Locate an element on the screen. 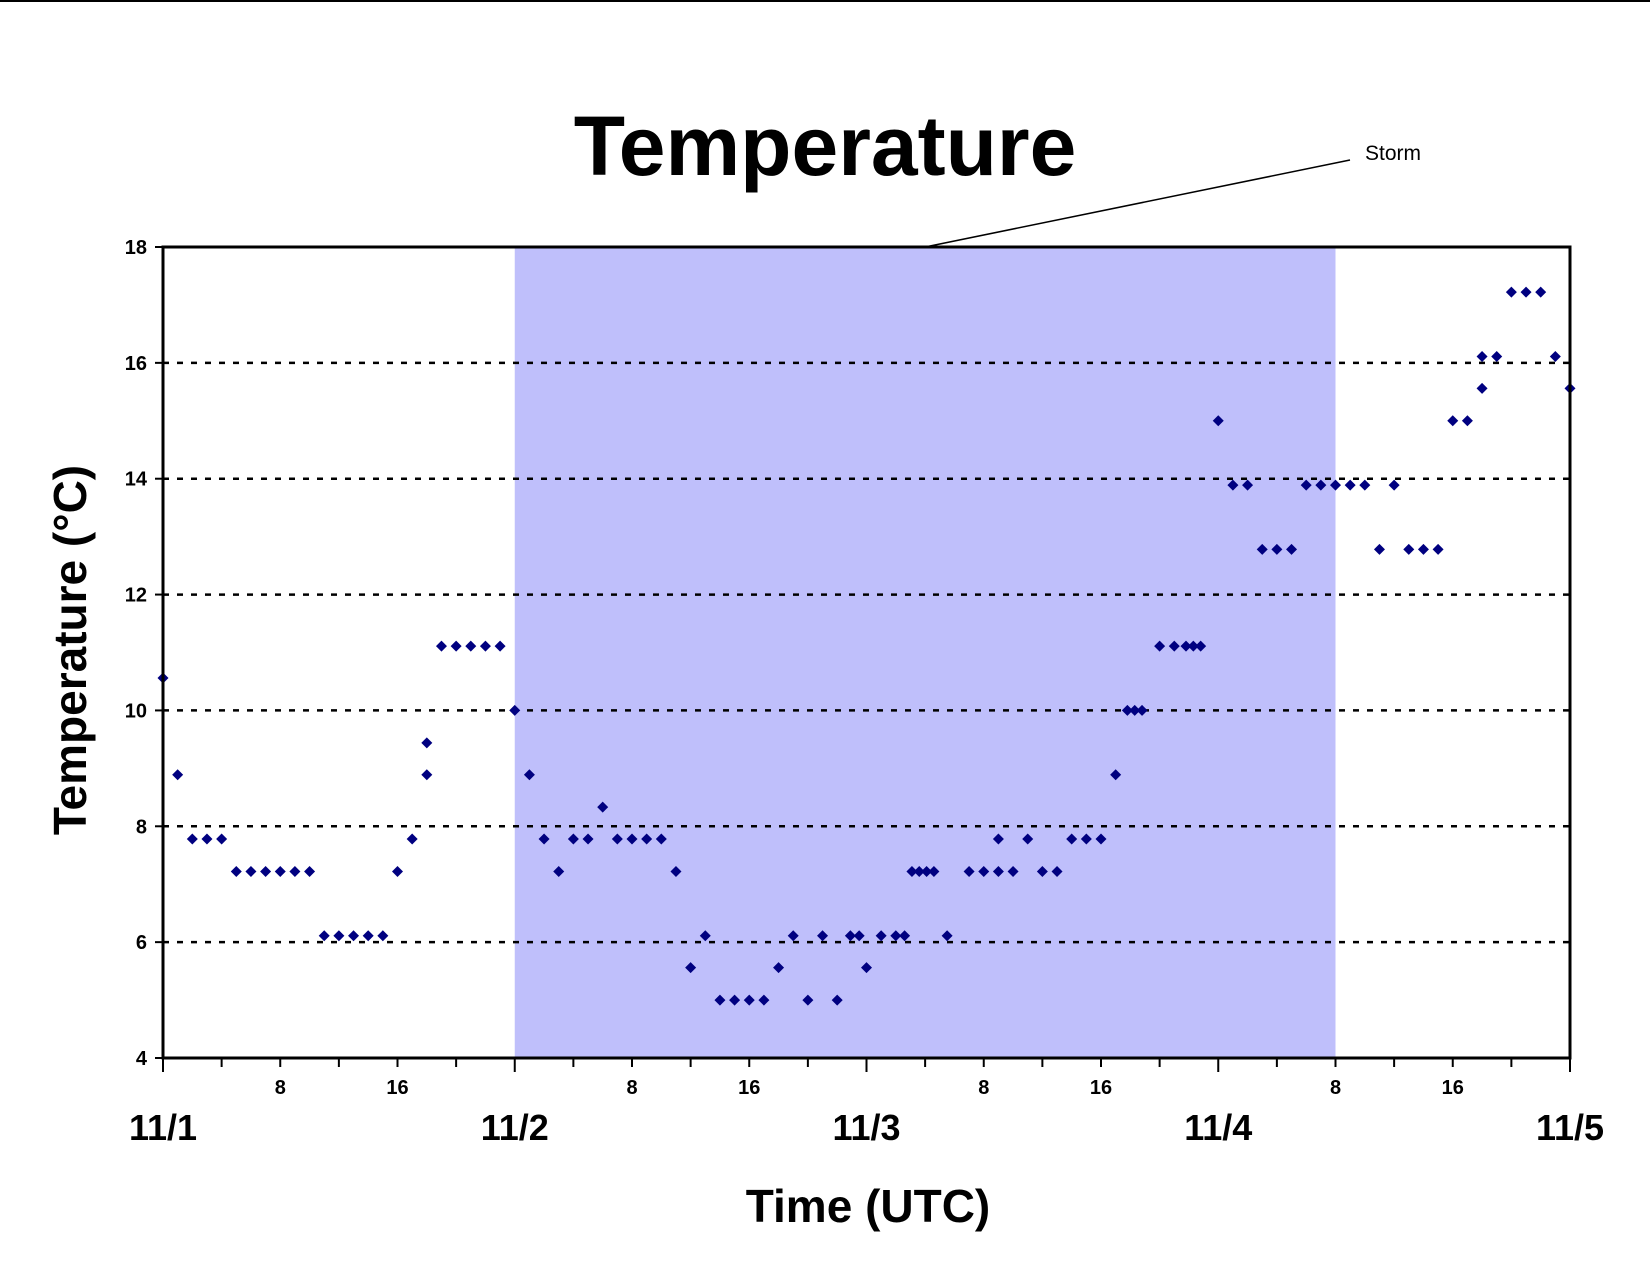  y-tick-label: 8 is located at coordinates (141, 827).